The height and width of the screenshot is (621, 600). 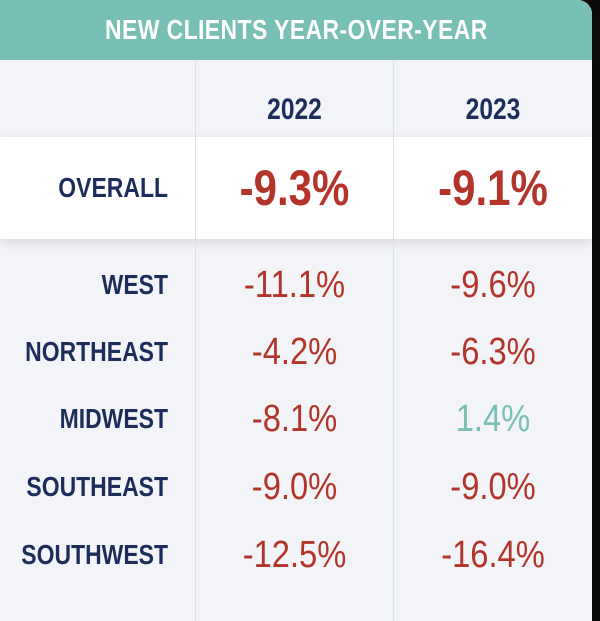 I want to click on value-southwest-2023: -16.4%, so click(x=493, y=554).